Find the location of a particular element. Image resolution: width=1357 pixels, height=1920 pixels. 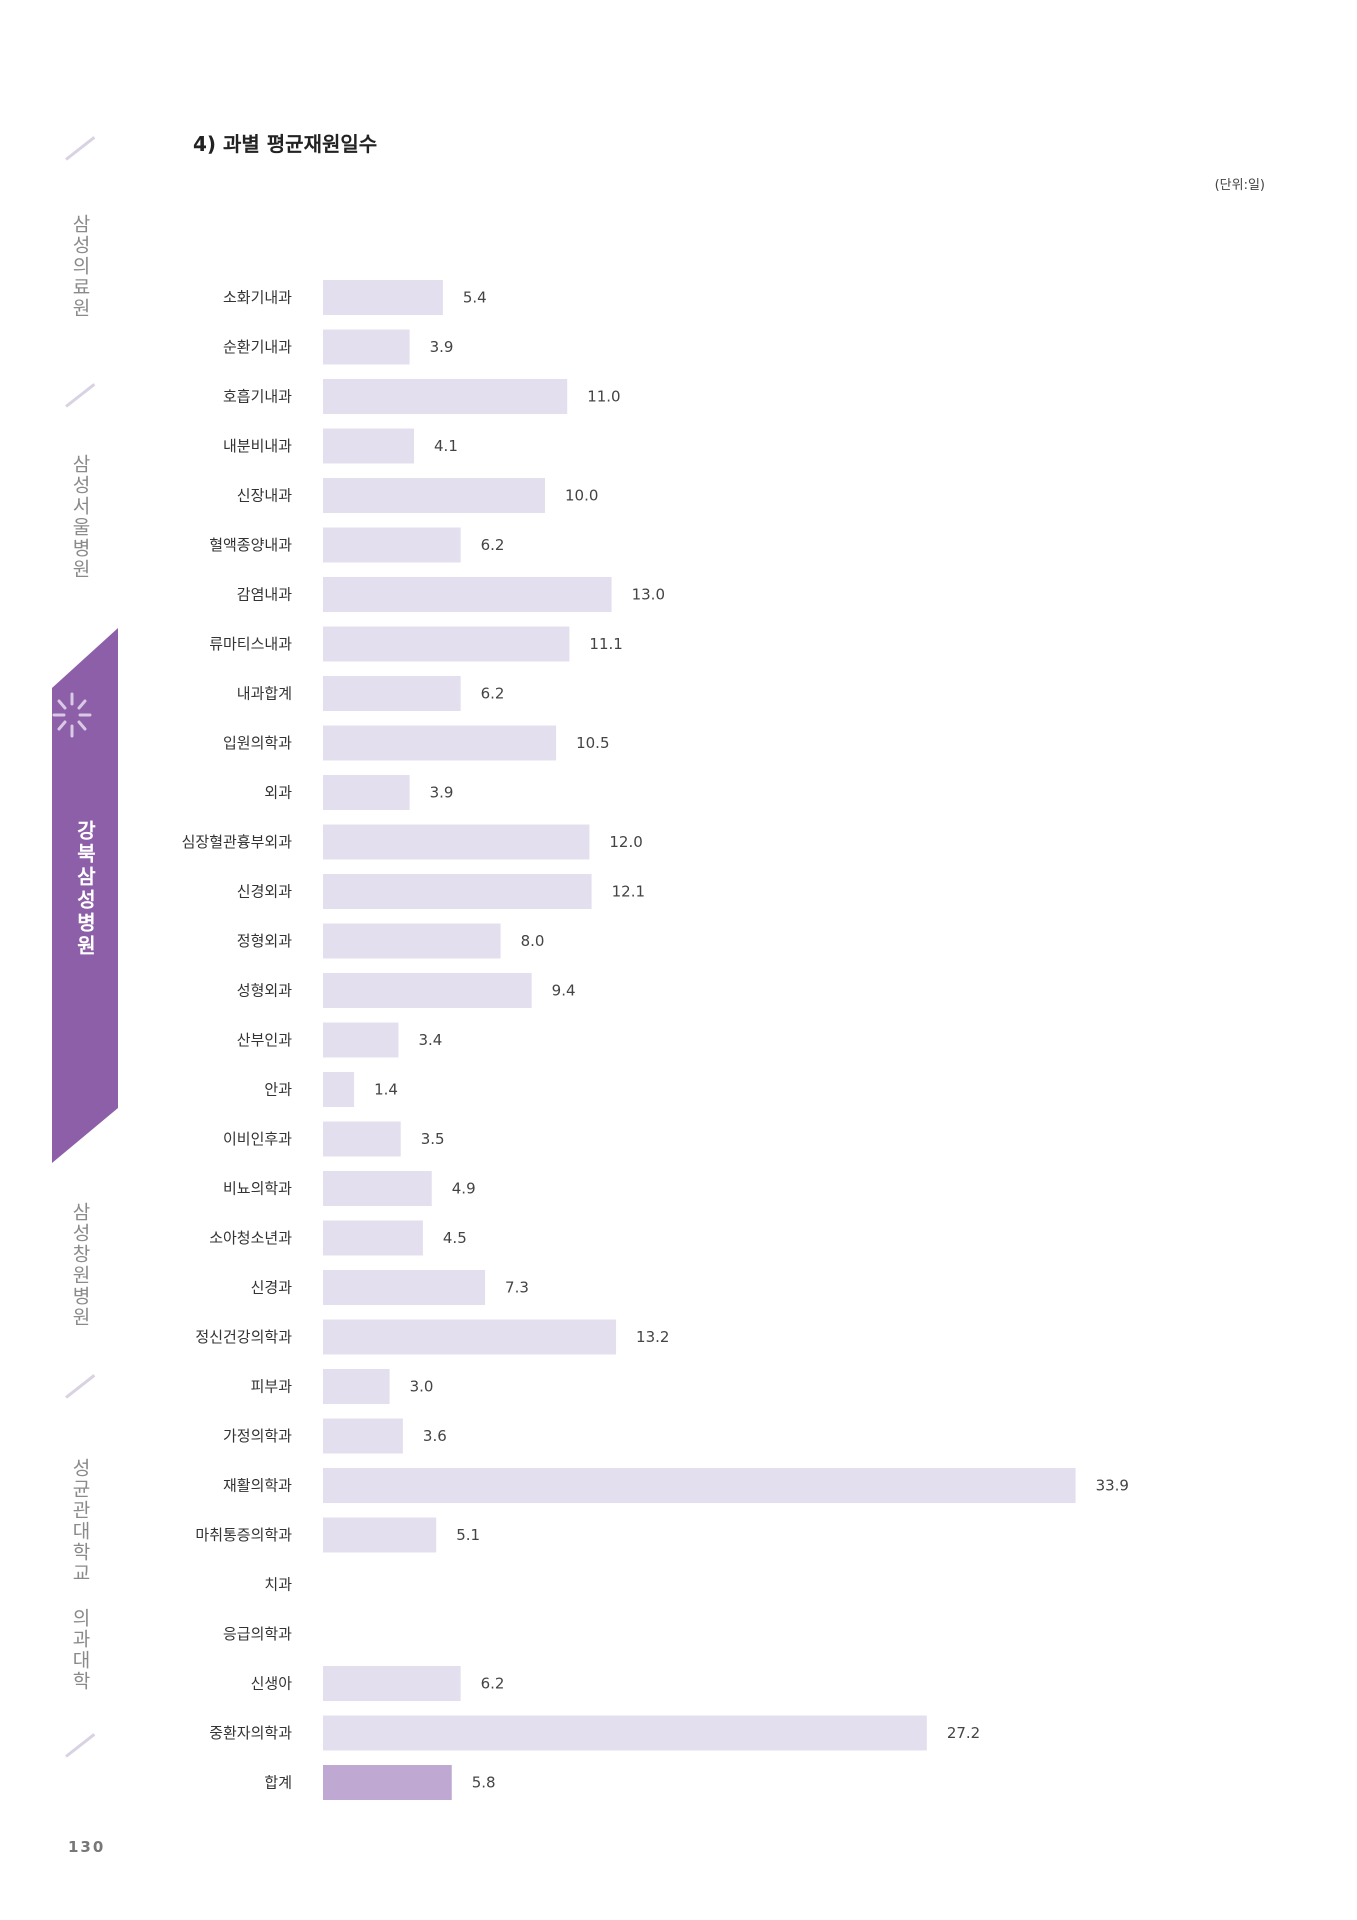

category-label: 이비인후과 is located at coordinates (257, 1139).